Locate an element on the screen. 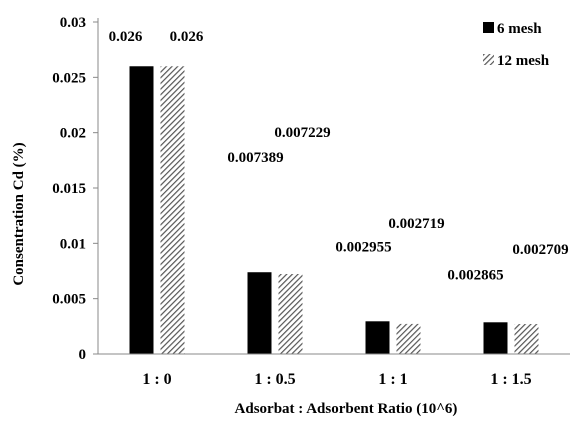  y-tick-label: 0.005 is located at coordinates (69, 300).